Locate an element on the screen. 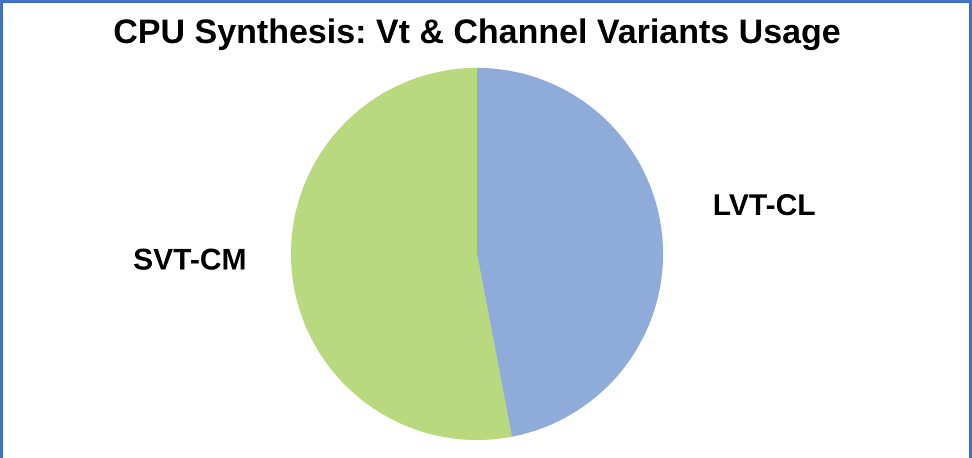 The width and height of the screenshot is (972, 458). slice-label: SVT-CM is located at coordinates (189, 259).